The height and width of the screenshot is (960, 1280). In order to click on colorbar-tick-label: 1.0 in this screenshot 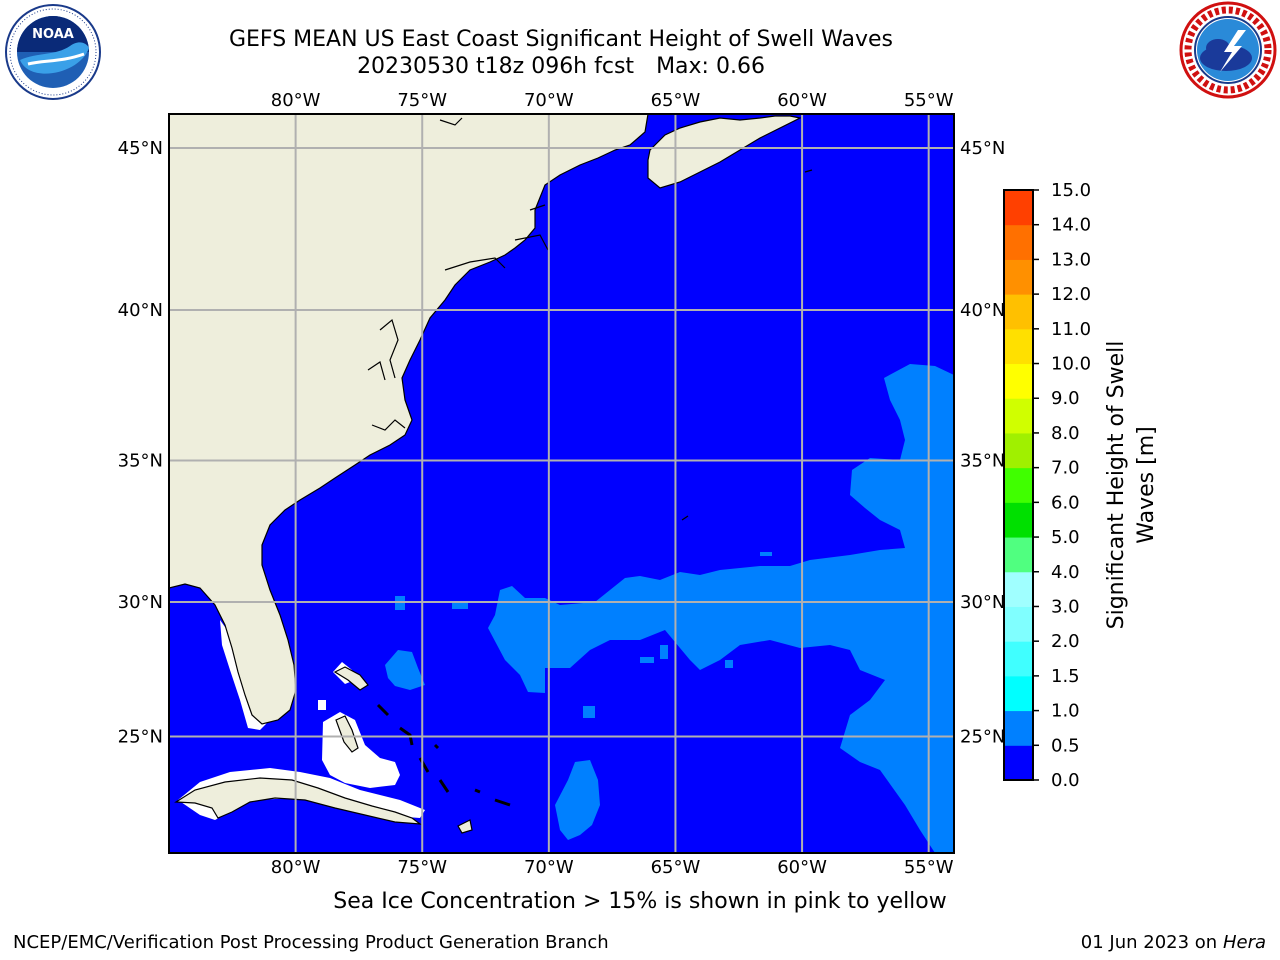, I will do `click(1065, 711)`.